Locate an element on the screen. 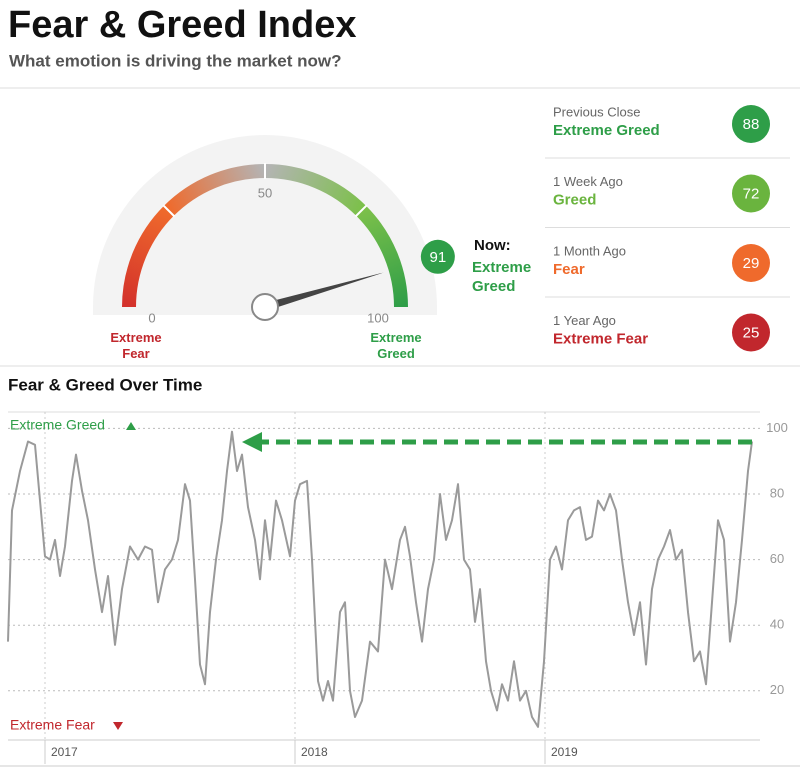 The image size is (800, 775). history-value: 25 is located at coordinates (751, 332).